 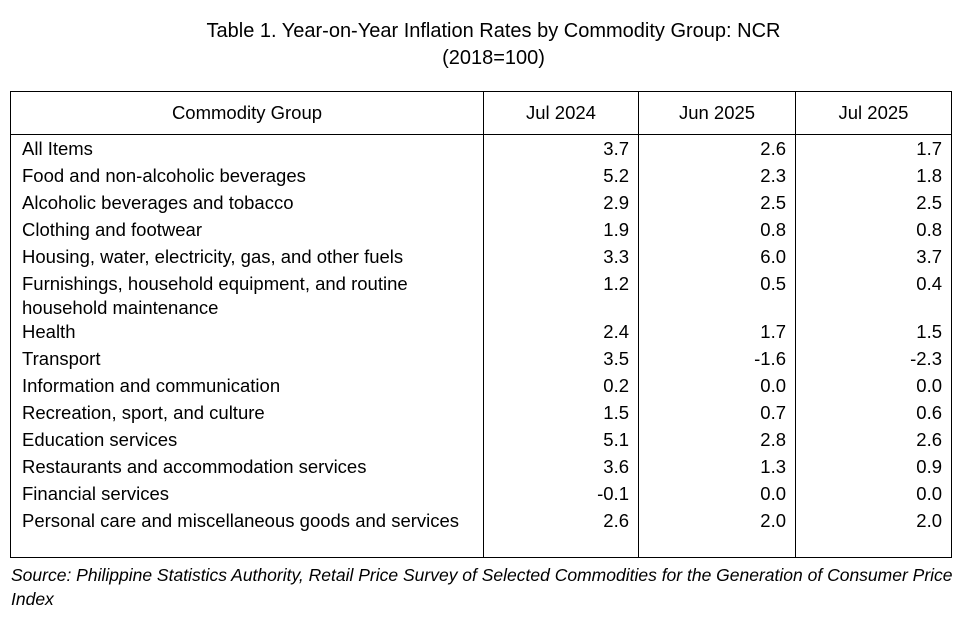 I want to click on jun-2025-value: 6.0, so click(x=717, y=258).